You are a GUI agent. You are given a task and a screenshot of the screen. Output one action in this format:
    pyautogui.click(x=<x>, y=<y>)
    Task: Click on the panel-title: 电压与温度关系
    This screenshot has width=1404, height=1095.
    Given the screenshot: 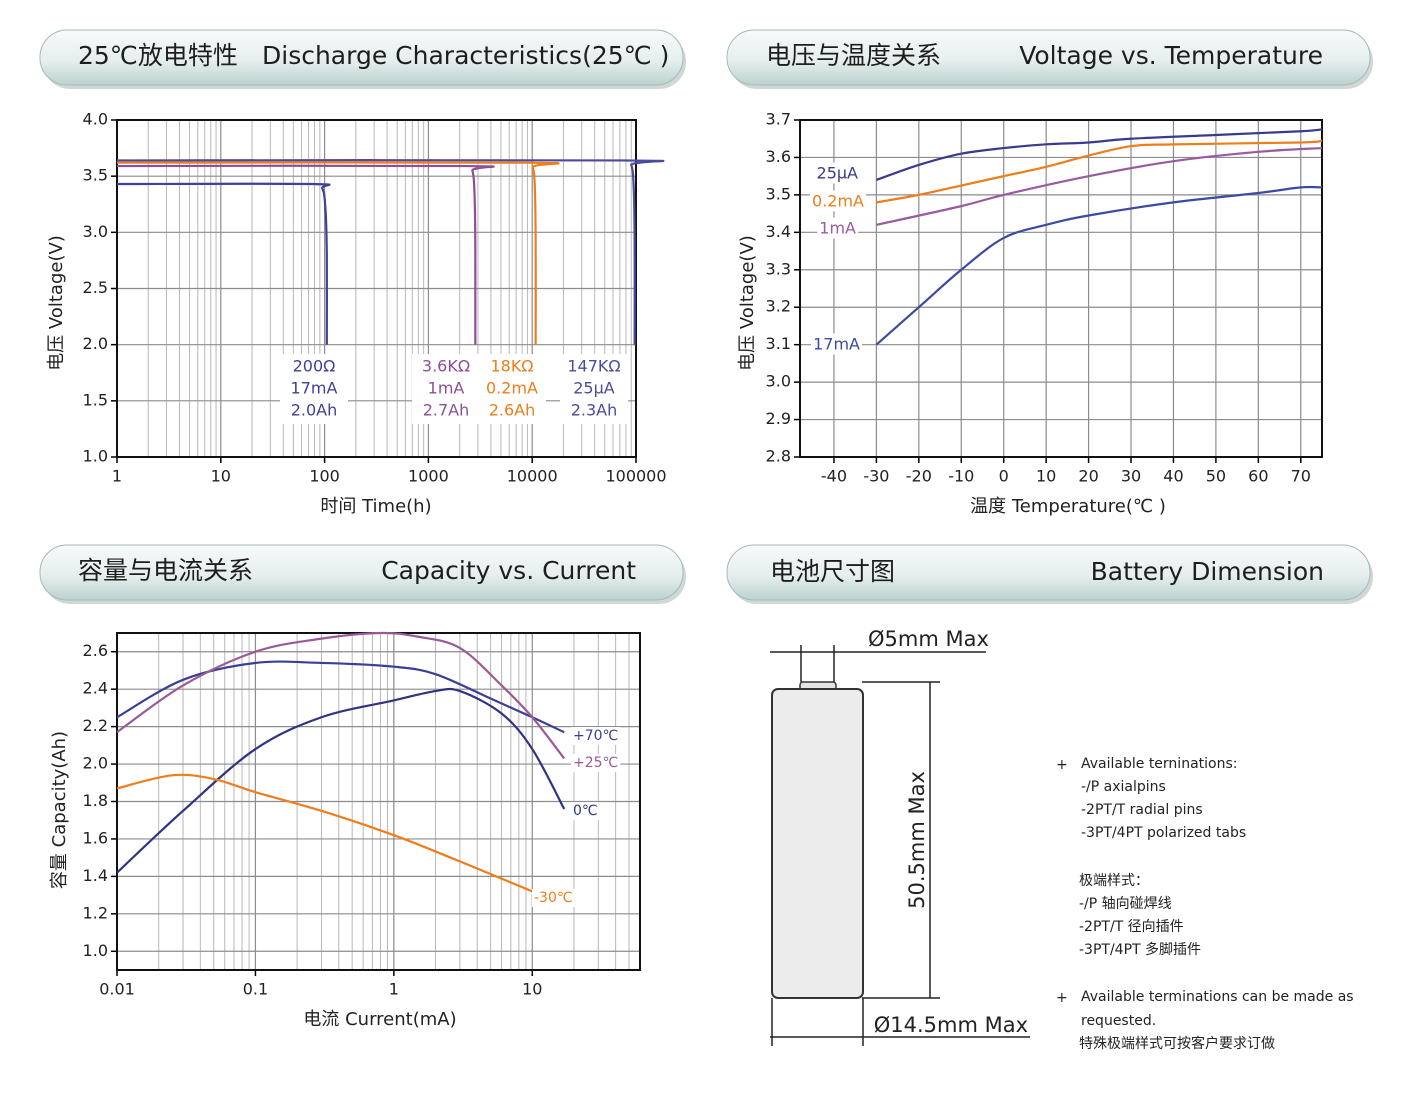 What is the action you would take?
    pyautogui.click(x=853, y=55)
    